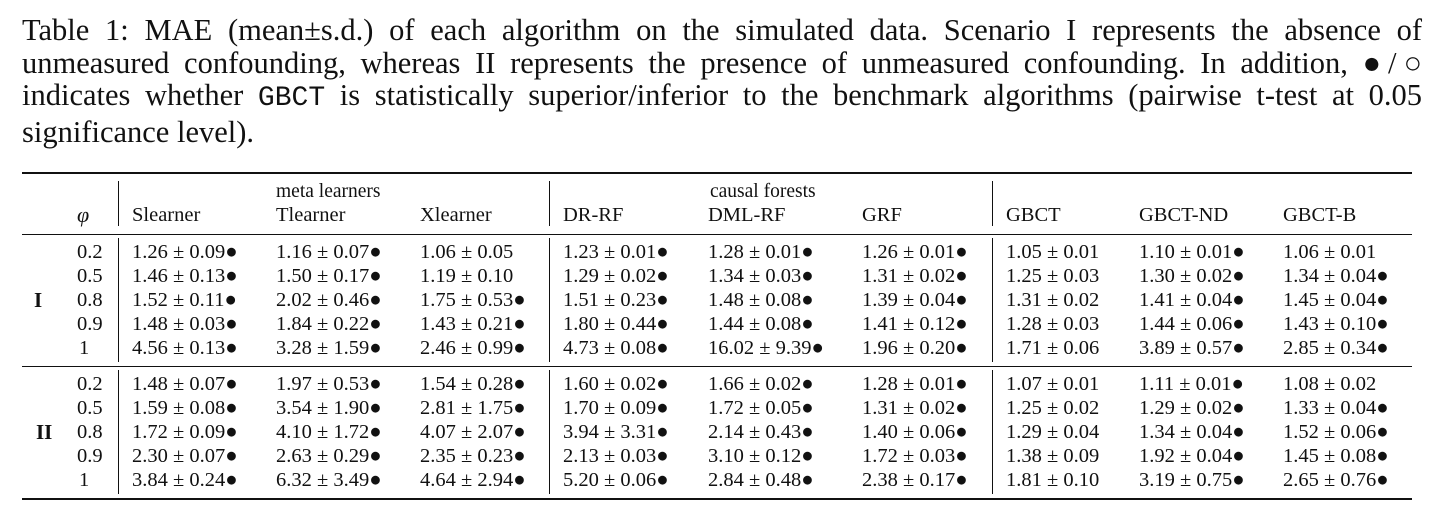  I want to click on column-header-gbct: GBCT, so click(1033, 215).